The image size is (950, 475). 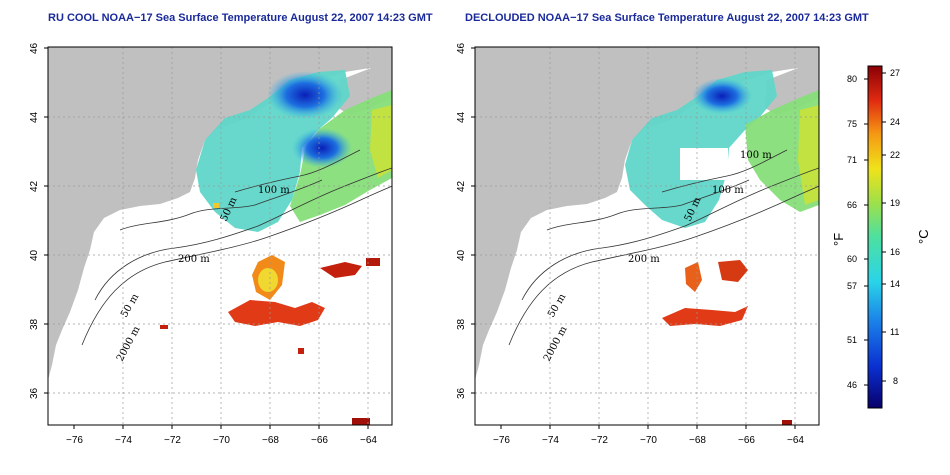 What do you see at coordinates (704, 164) in the screenshot?
I see `right-map-cloud-gap` at bounding box center [704, 164].